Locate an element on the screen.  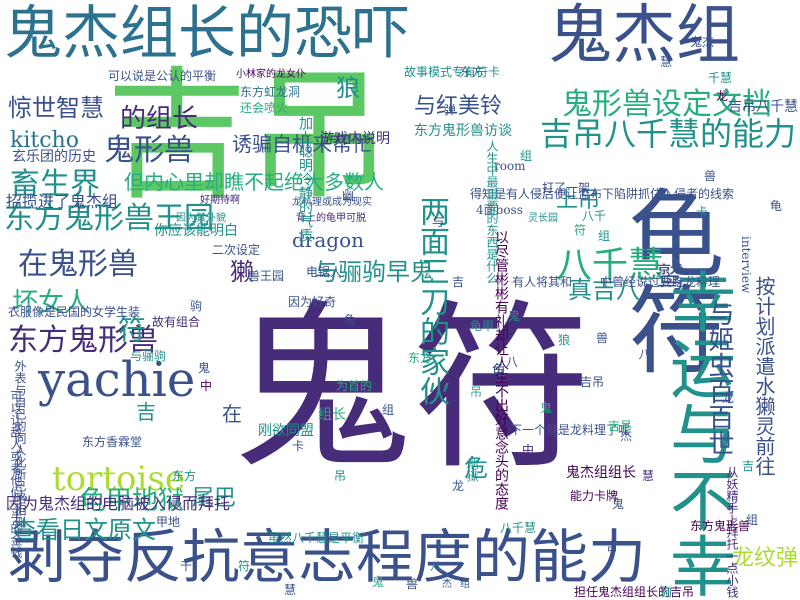
cloud-word: 符 is located at coordinates (244, 566).